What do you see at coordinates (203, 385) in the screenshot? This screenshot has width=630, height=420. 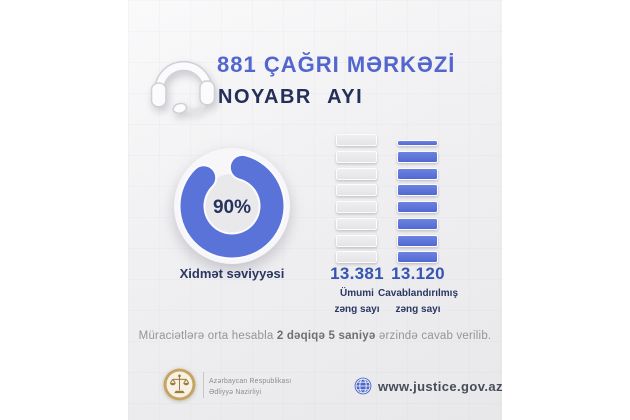 I see `footer-divider` at bounding box center [203, 385].